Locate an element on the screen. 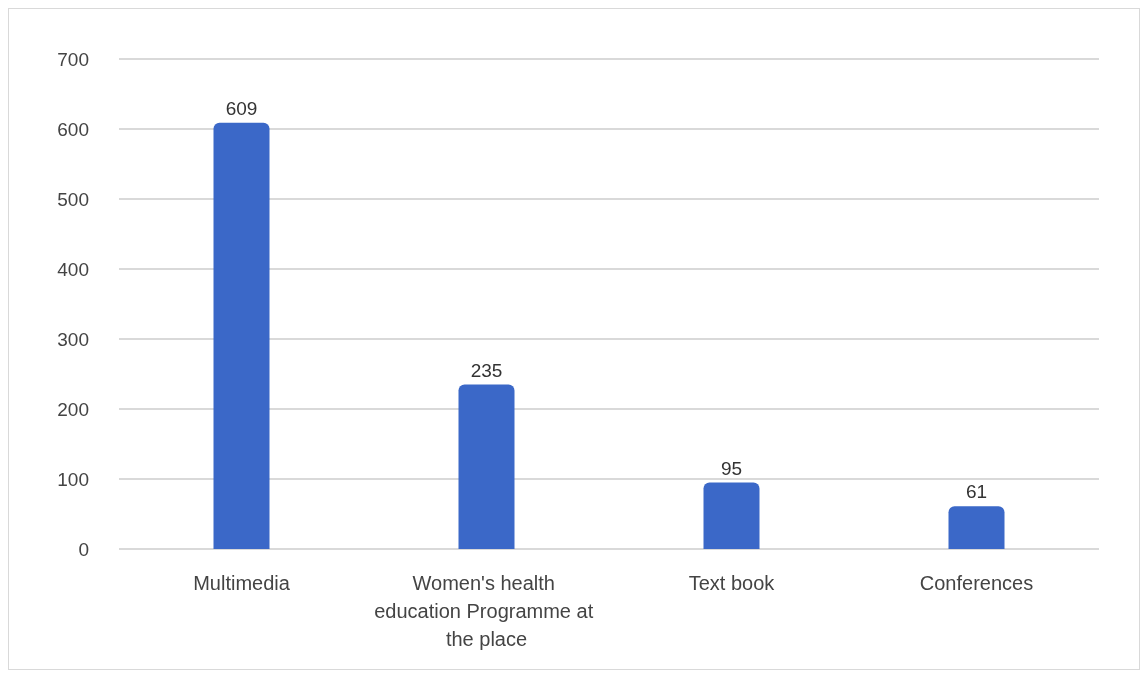 The height and width of the screenshot is (677, 1148). y-tick-label: 700 is located at coordinates (73, 59).